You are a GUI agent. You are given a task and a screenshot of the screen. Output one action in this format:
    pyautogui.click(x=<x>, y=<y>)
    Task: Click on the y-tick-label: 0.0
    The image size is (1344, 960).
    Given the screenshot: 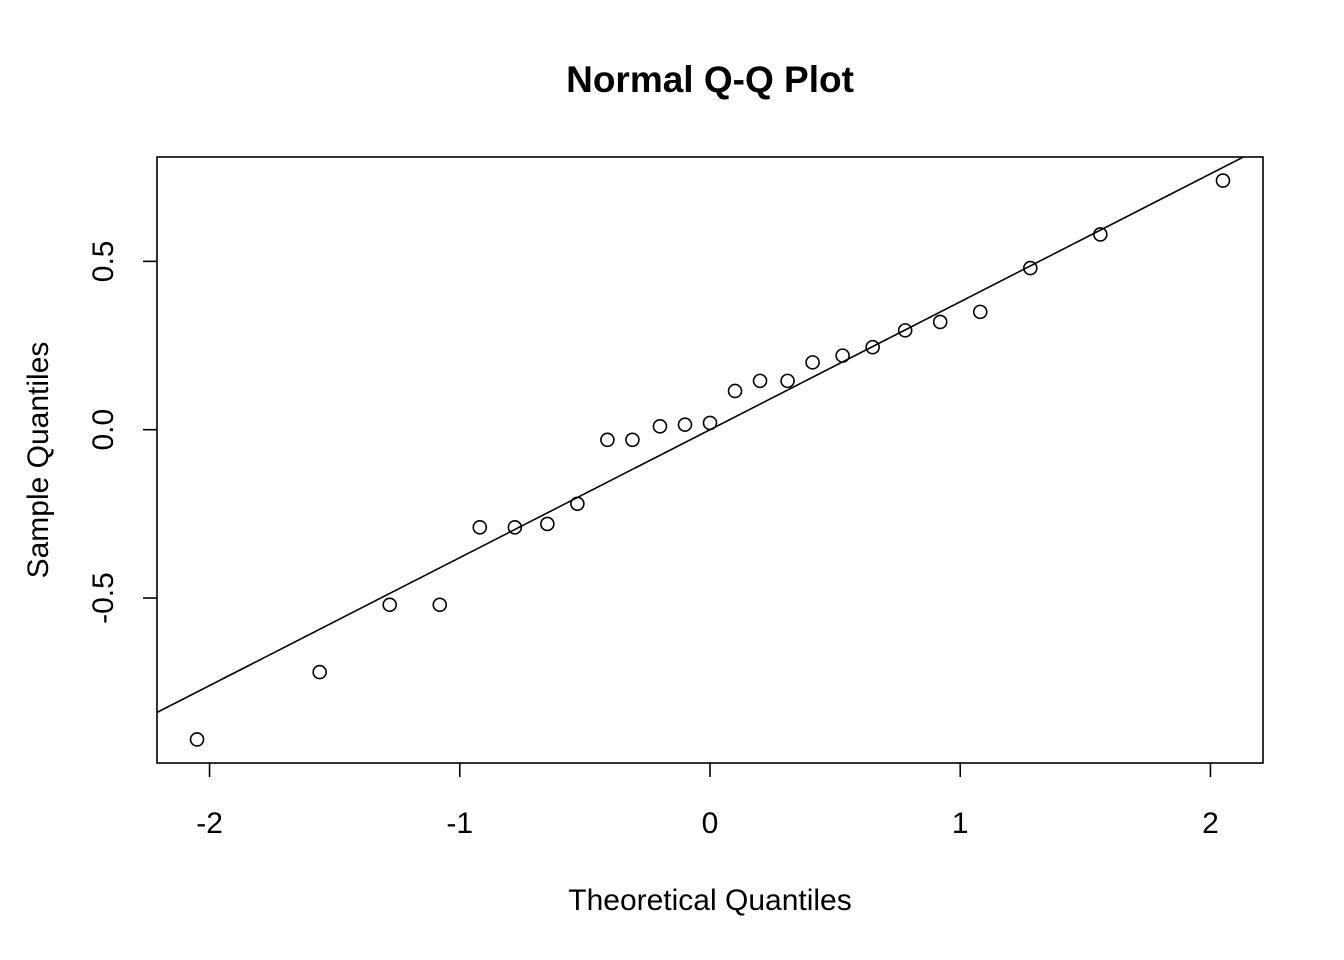 What is the action you would take?
    pyautogui.click(x=103, y=430)
    